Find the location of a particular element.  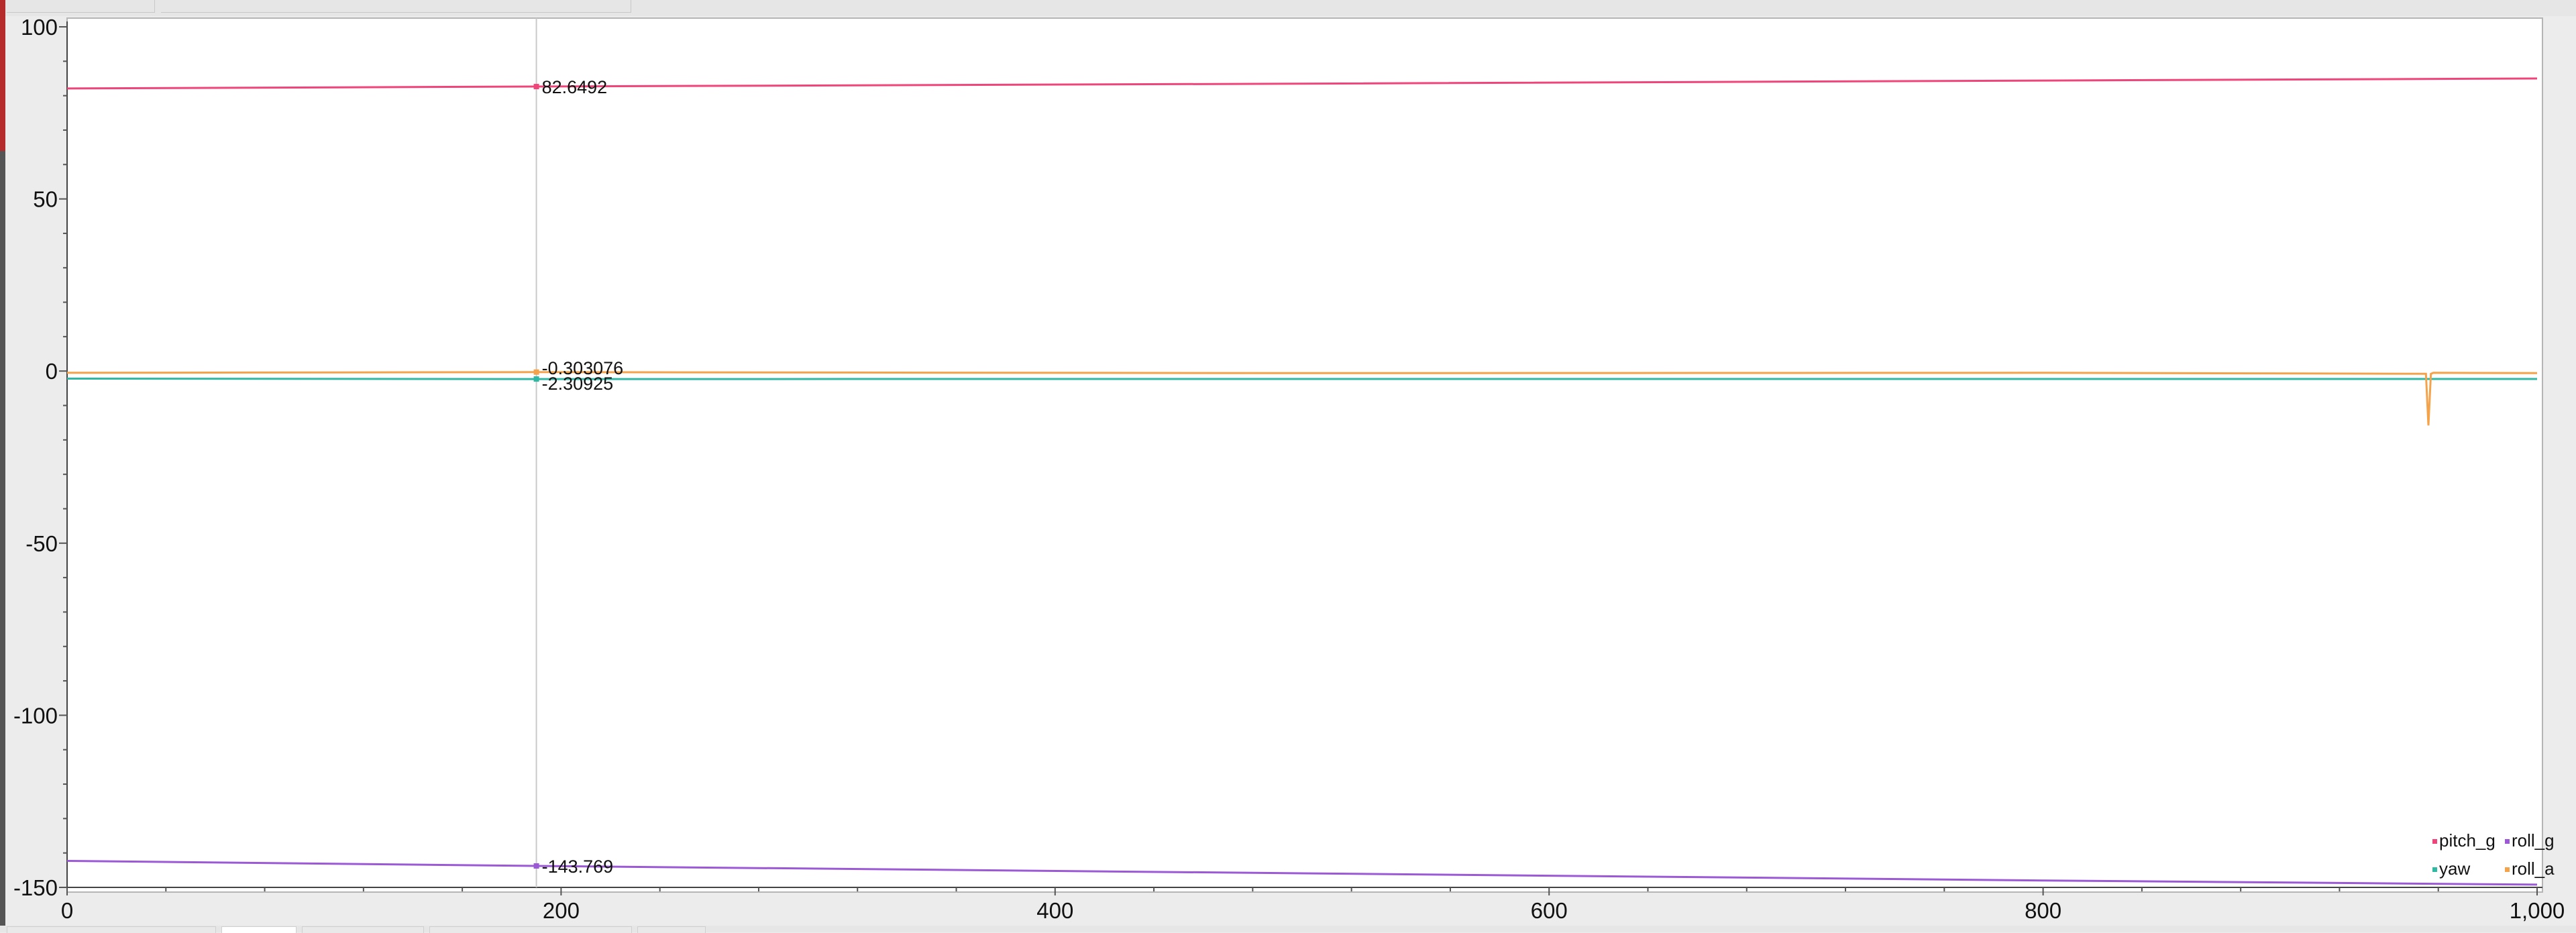

cursor-value-labels: 82.6492 -143.769 -2.30925-0.303076 is located at coordinates (578, 477).